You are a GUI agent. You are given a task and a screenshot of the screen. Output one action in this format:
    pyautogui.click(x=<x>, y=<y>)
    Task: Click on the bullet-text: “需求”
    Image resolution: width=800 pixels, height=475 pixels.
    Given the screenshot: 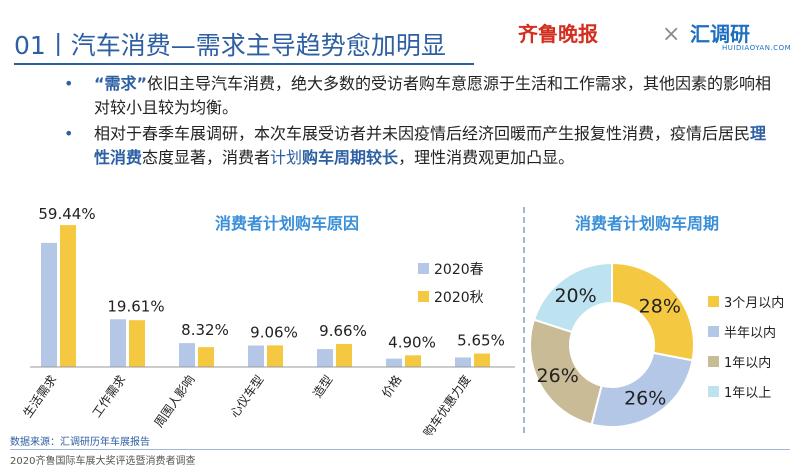 What is the action you would take?
    pyautogui.click(x=121, y=83)
    